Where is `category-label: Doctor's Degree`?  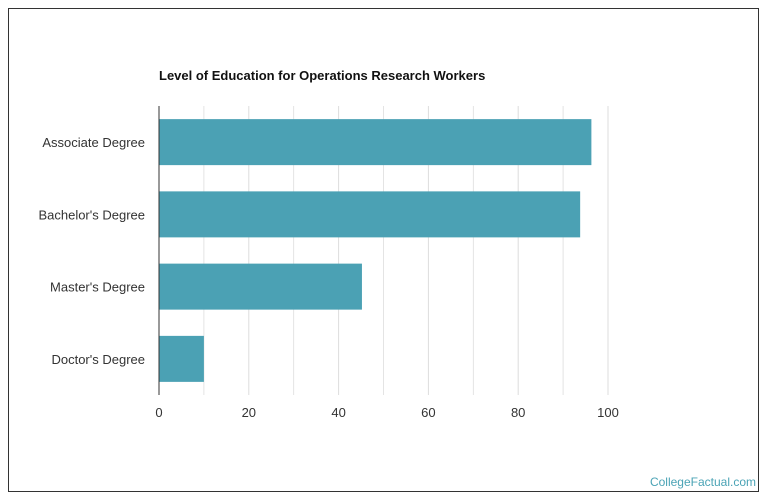 category-label: Doctor's Degree is located at coordinates (98, 359).